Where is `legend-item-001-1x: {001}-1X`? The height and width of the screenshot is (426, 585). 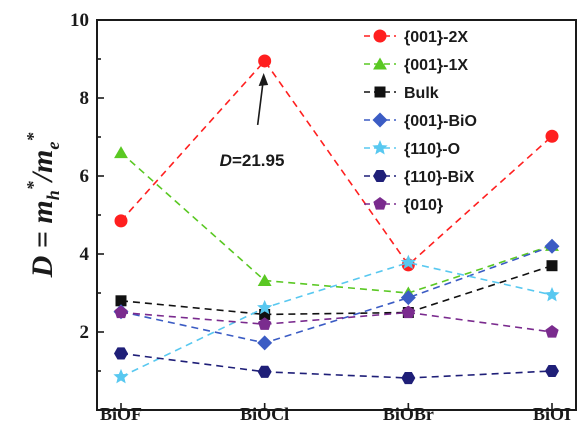
legend-item-001-1x: {001}-1X is located at coordinates (416, 65).